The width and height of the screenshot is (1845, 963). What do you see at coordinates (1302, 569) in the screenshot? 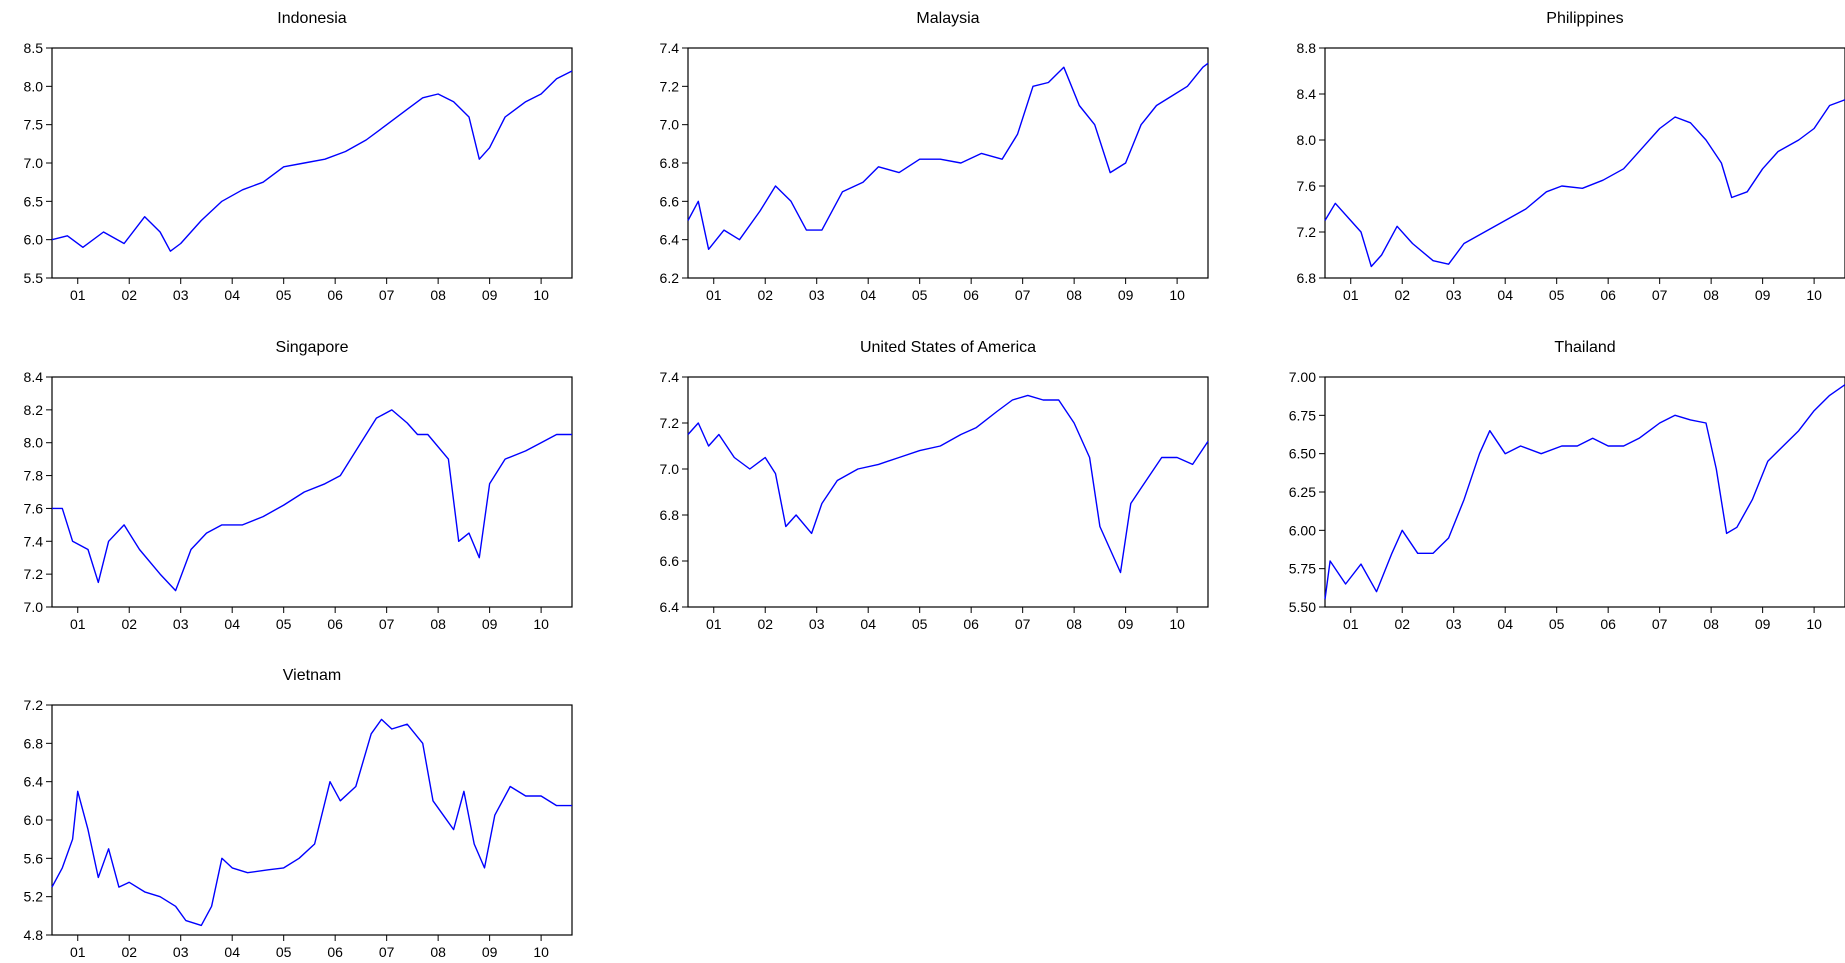
I see `y-tick-label: 5.75` at bounding box center [1302, 569].